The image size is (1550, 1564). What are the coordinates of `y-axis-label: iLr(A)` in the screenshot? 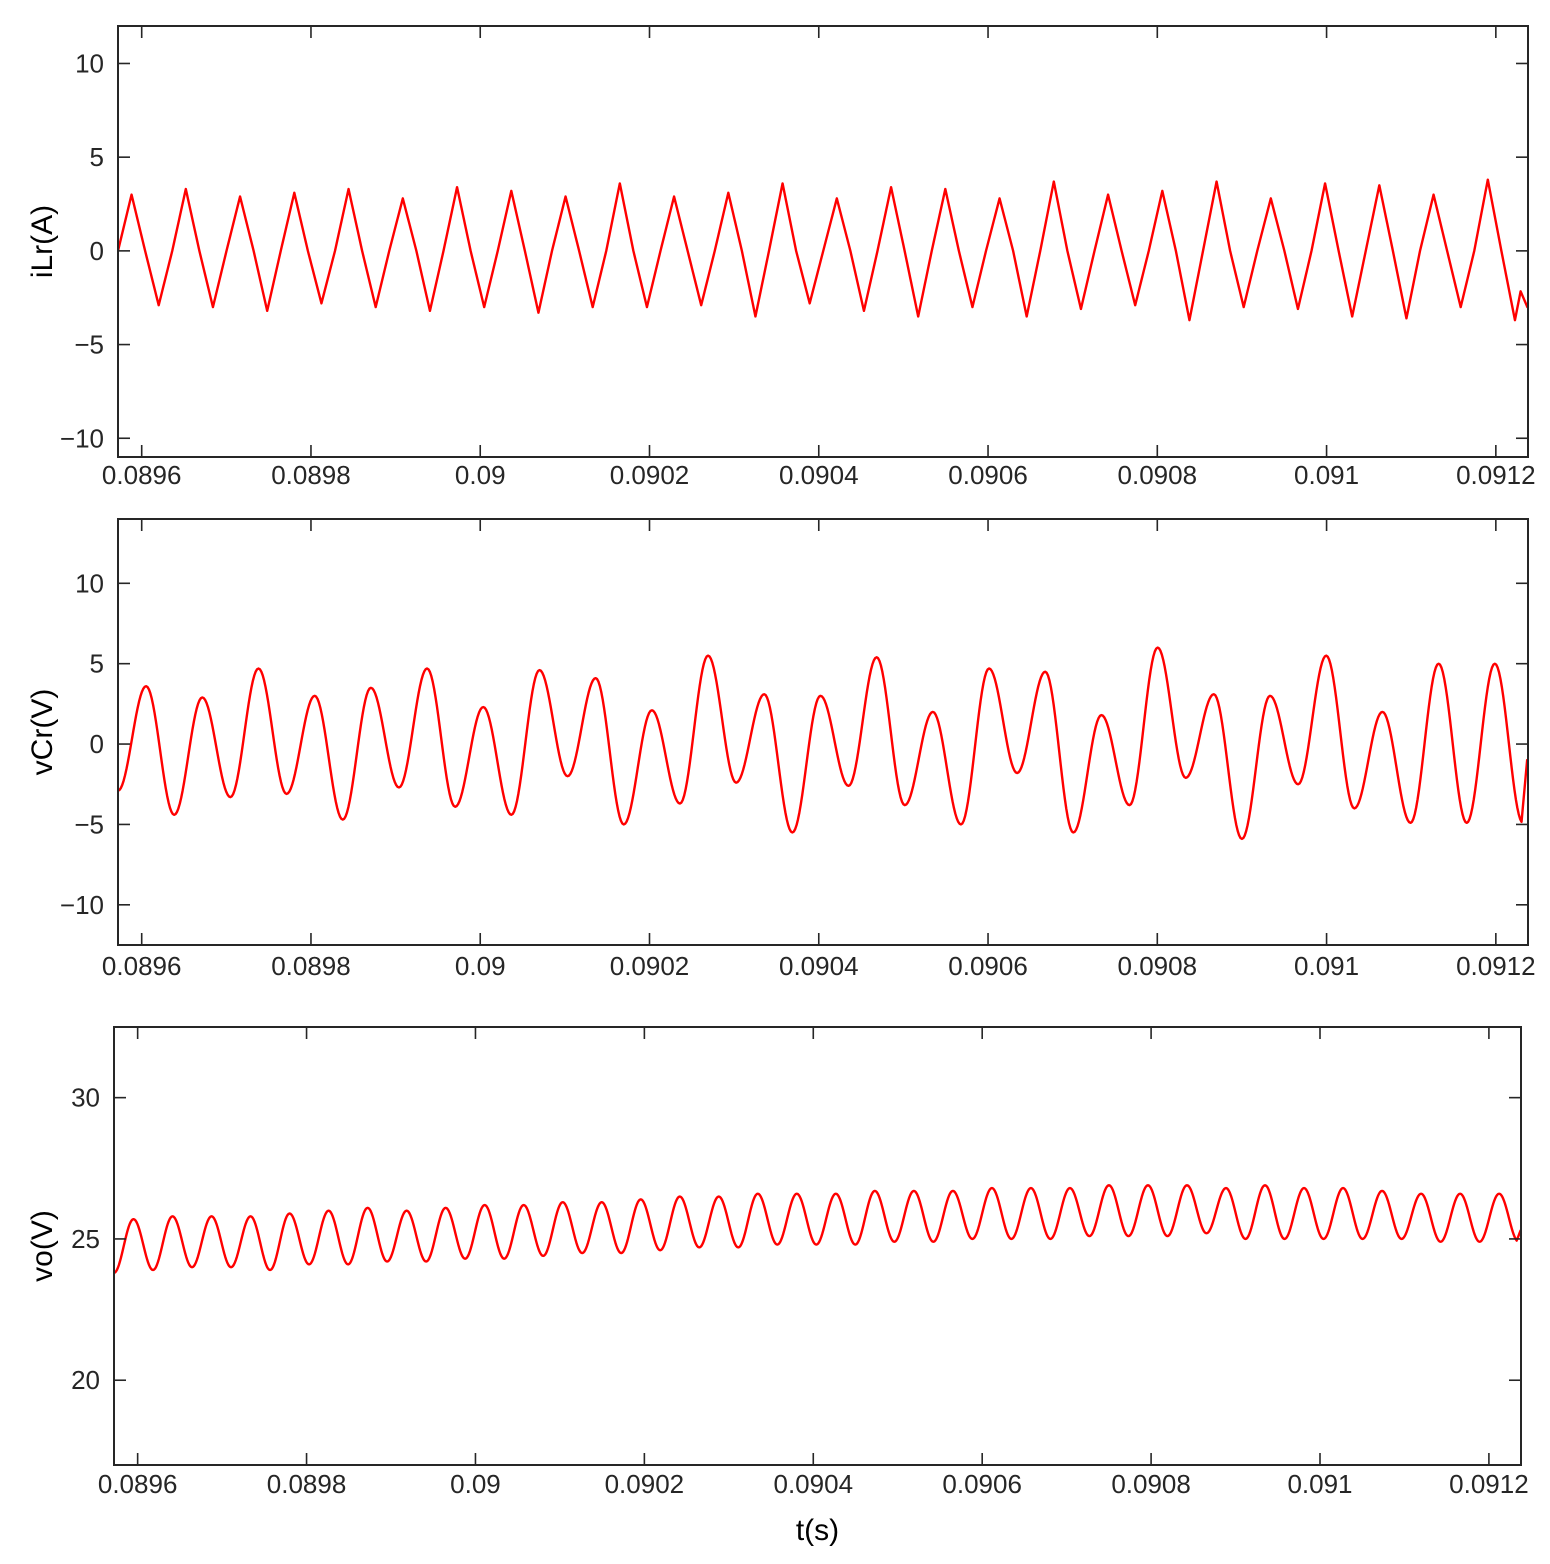 It's located at (42, 241).